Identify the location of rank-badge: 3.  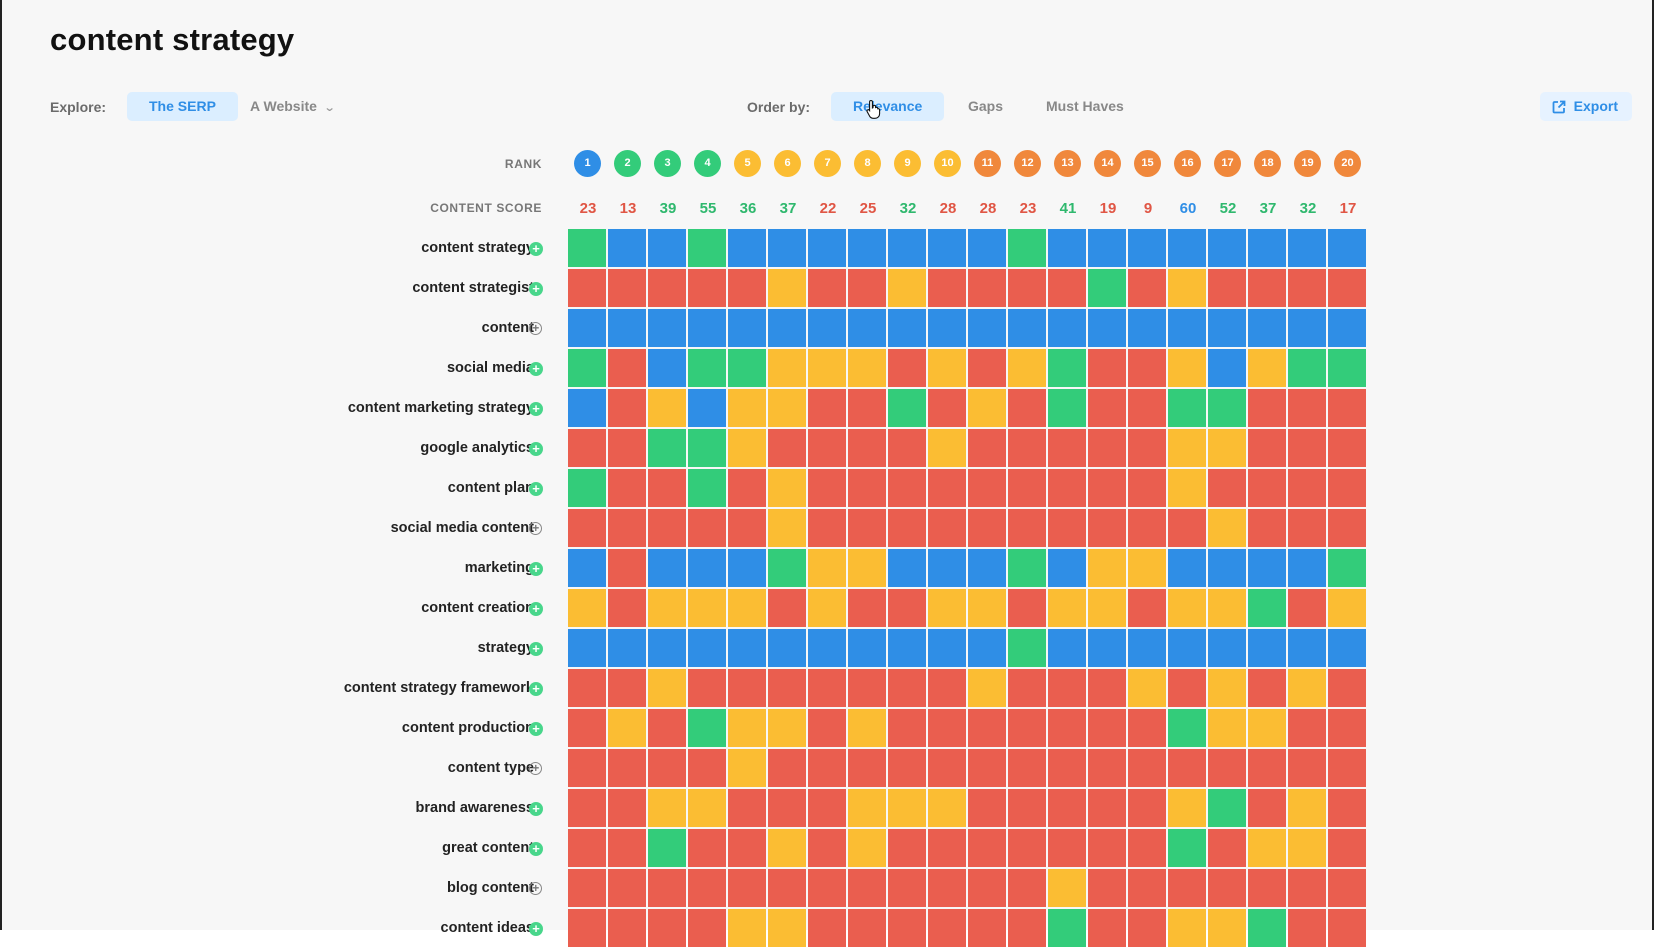
(667, 163).